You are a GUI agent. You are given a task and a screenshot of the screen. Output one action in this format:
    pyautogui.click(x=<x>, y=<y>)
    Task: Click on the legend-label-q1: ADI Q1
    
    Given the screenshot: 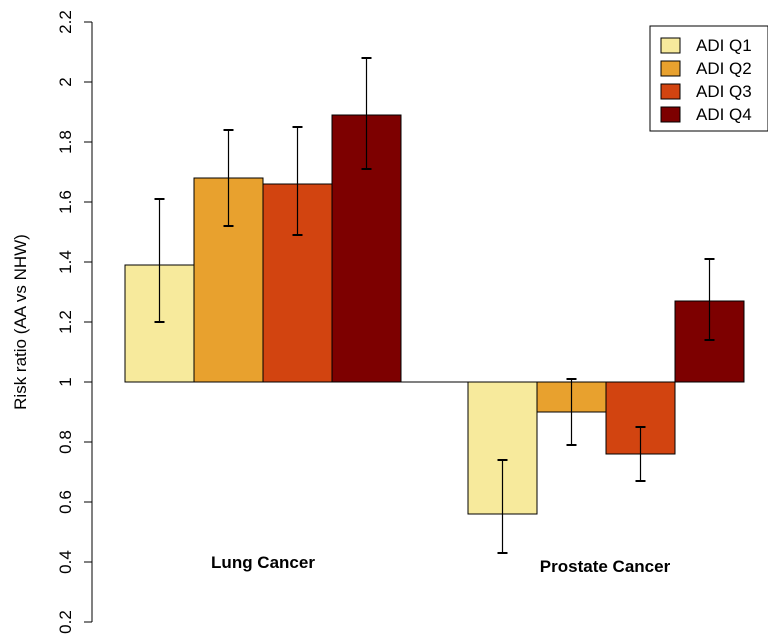 What is the action you would take?
    pyautogui.click(x=724, y=45)
    